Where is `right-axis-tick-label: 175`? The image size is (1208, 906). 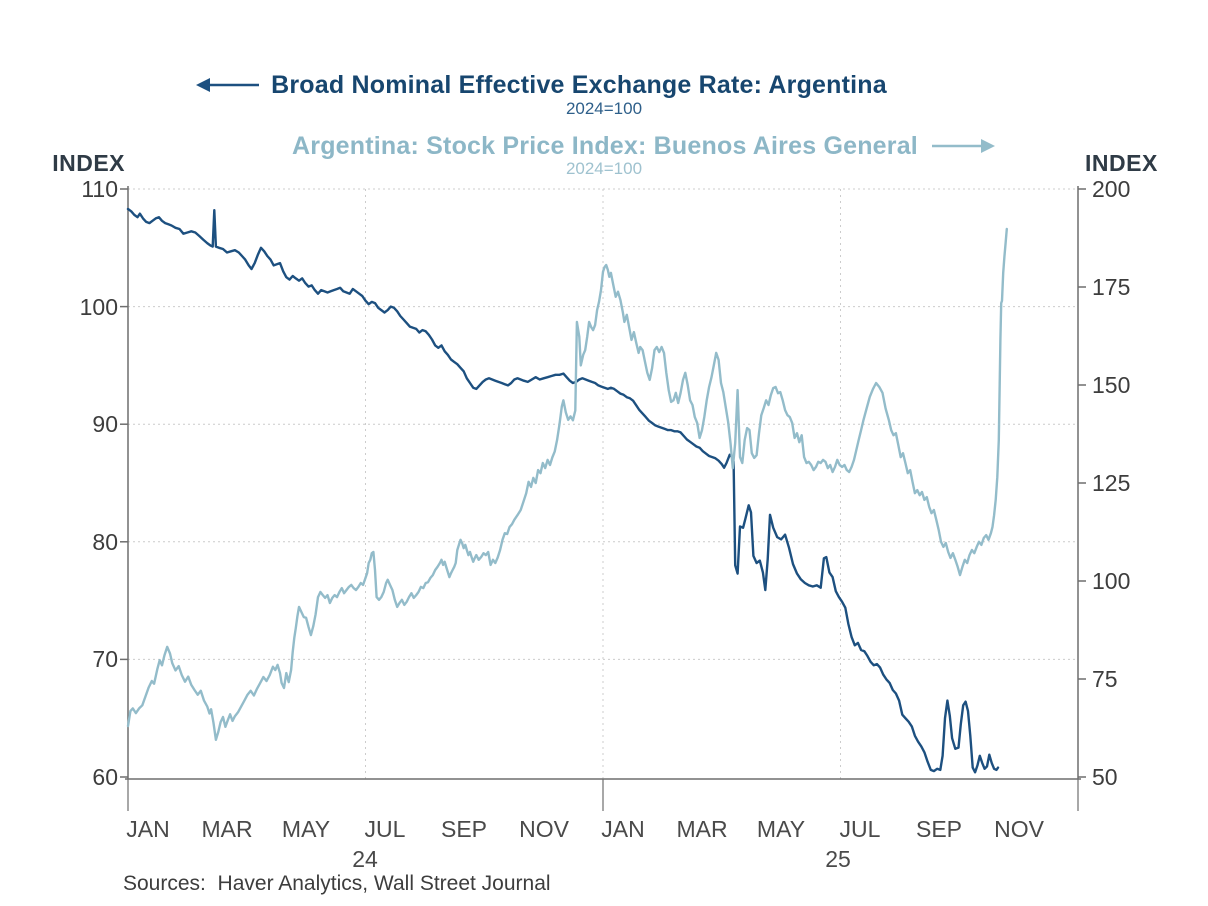 right-axis-tick-label: 175 is located at coordinates (1111, 287).